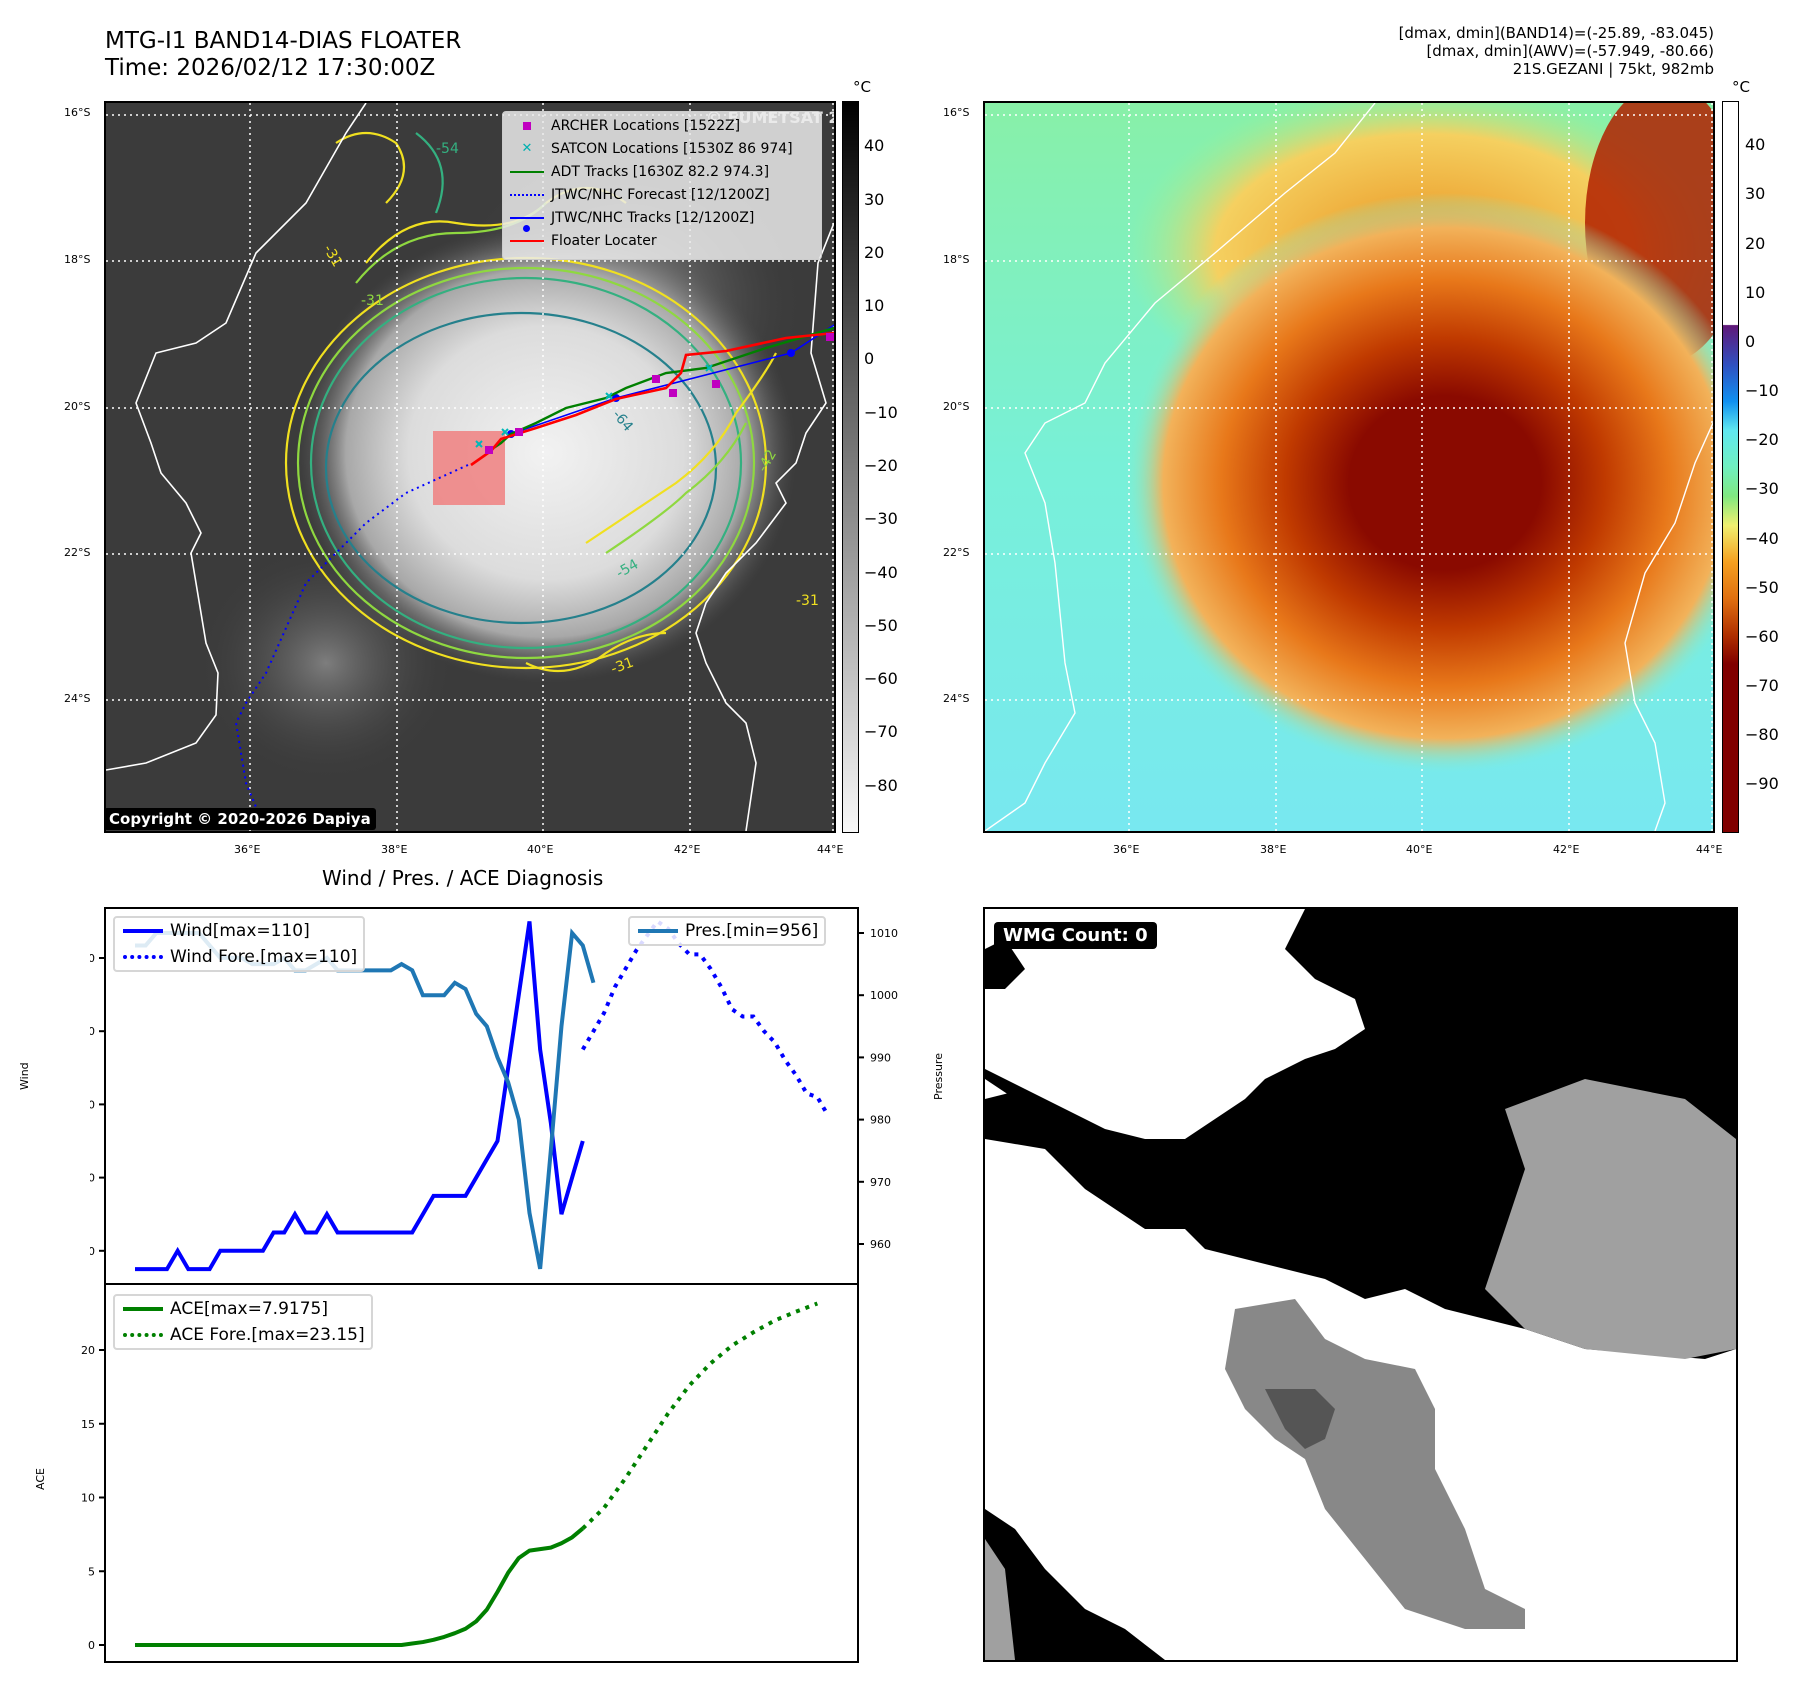  I want to click on legend-wind: Wind[max=110], so click(239, 931).